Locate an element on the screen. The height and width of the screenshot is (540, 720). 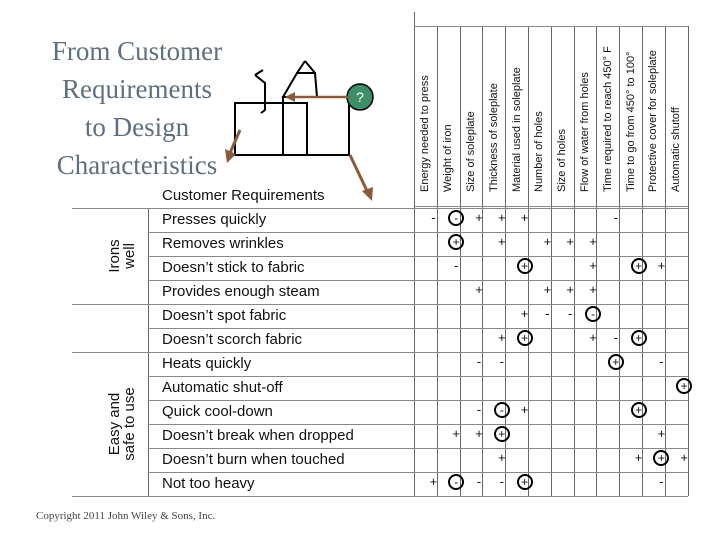
design-characteristic-label: Flow of water from holes is located at coordinates (584, 132).